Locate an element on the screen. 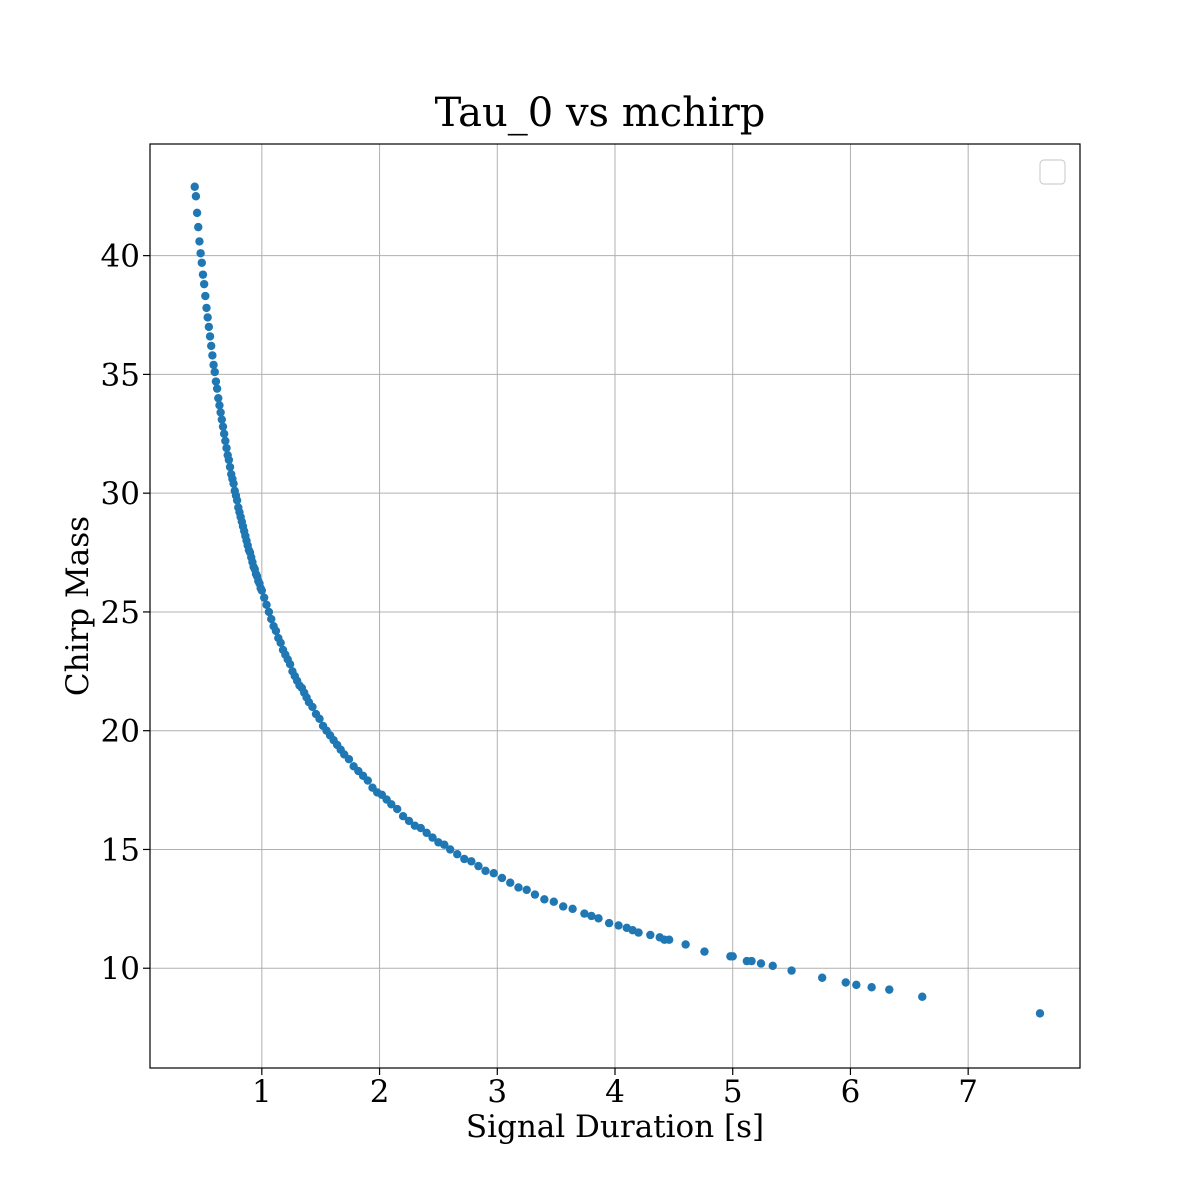  y-tick-label: 35 is located at coordinates (120, 375).